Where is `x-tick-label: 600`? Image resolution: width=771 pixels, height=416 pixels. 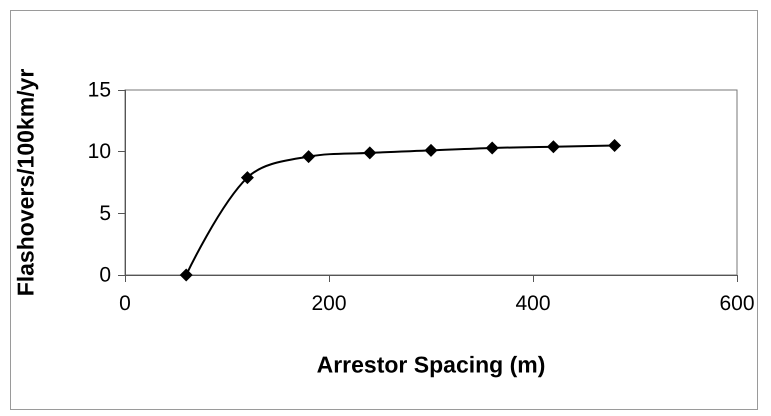
x-tick-label: 600 is located at coordinates (737, 303).